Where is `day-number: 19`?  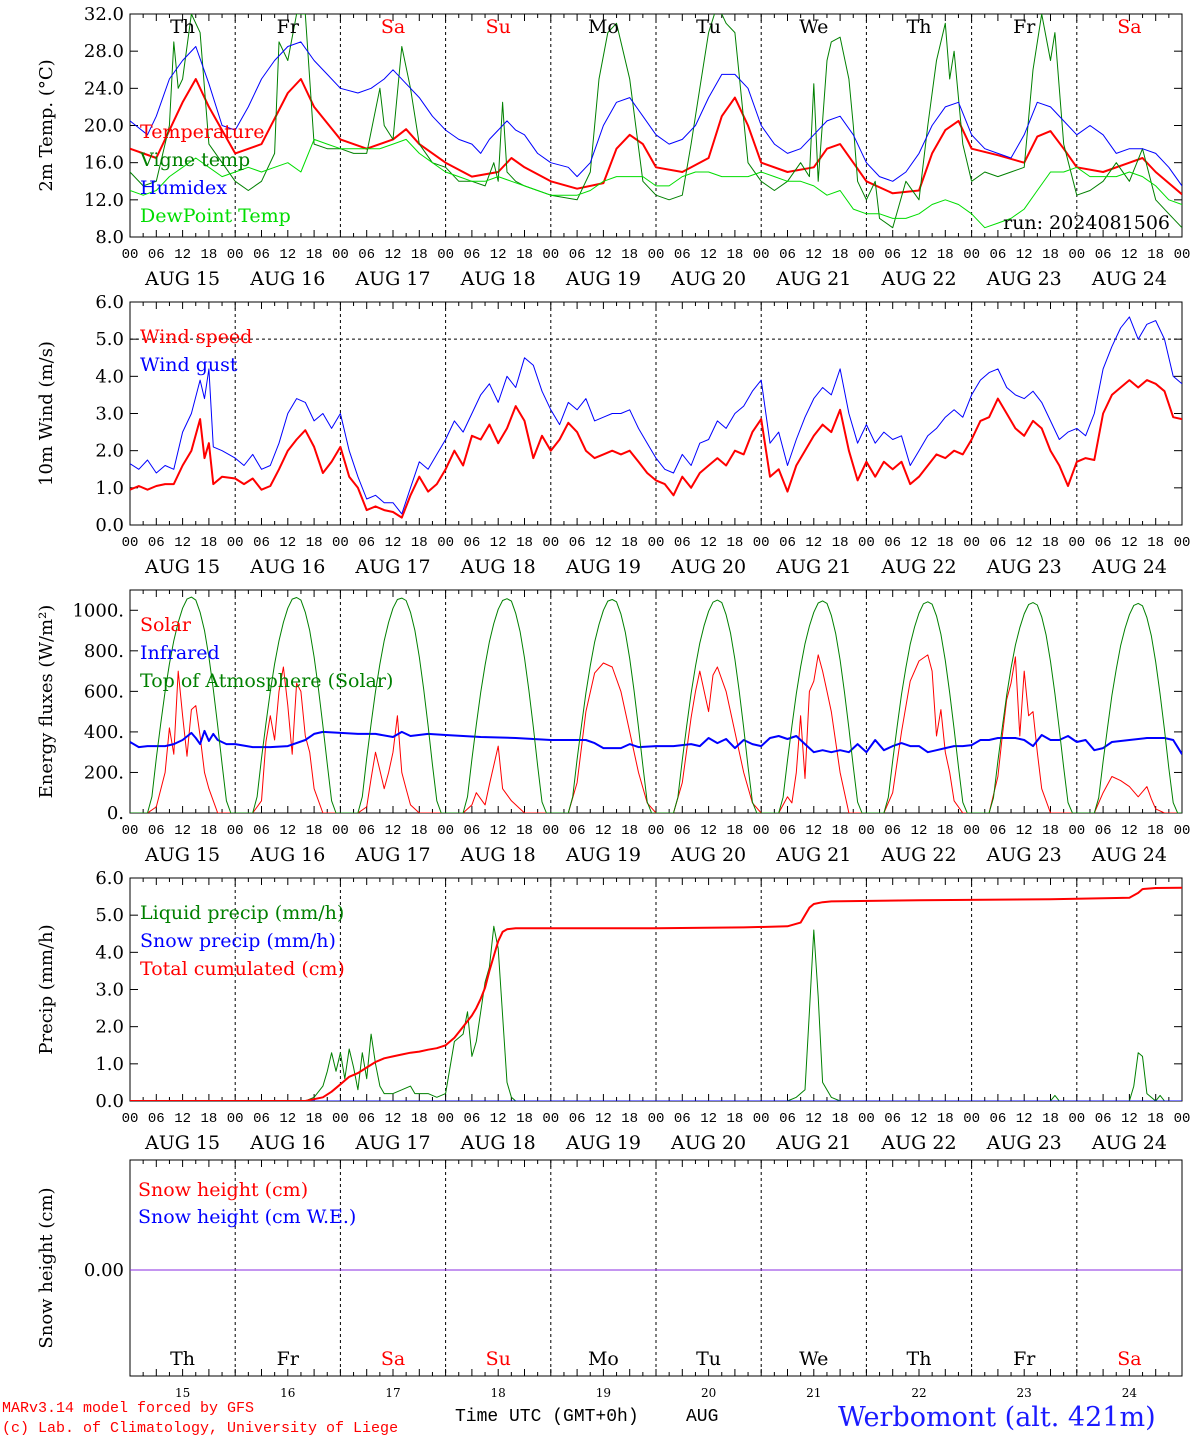 day-number: 19 is located at coordinates (603, 1393).